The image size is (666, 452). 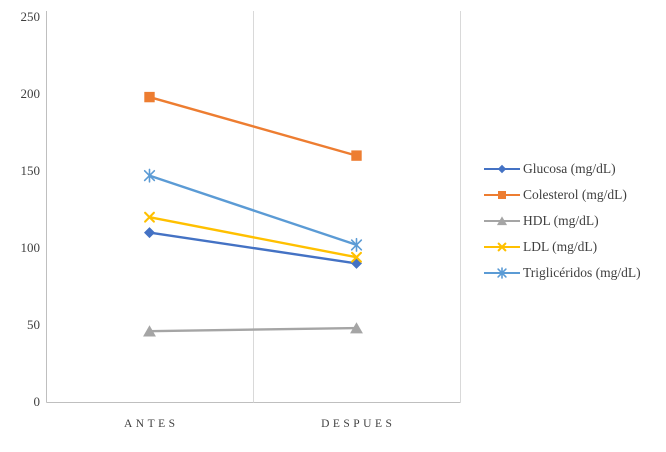 I want to click on series-x, so click(x=253, y=237).